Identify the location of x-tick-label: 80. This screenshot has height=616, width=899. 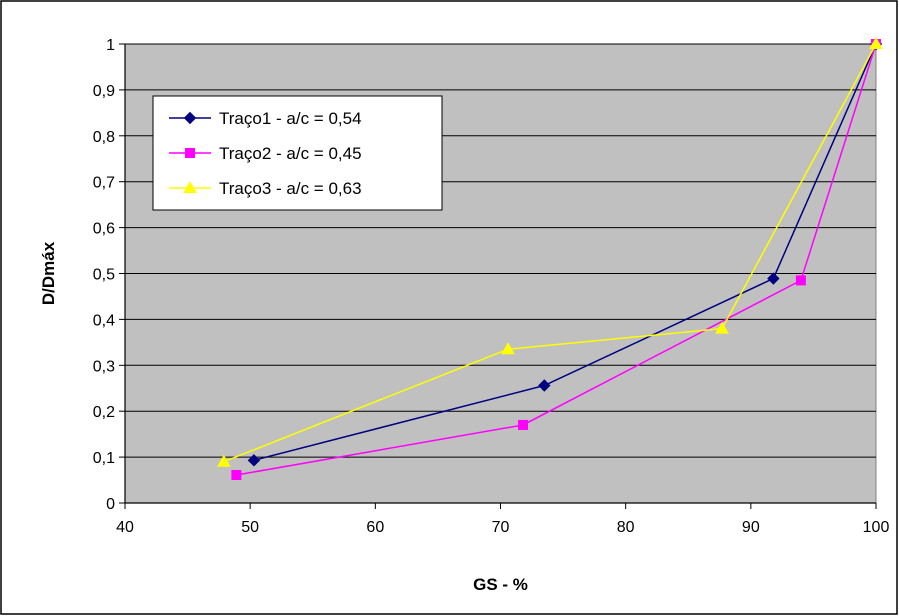
(626, 527).